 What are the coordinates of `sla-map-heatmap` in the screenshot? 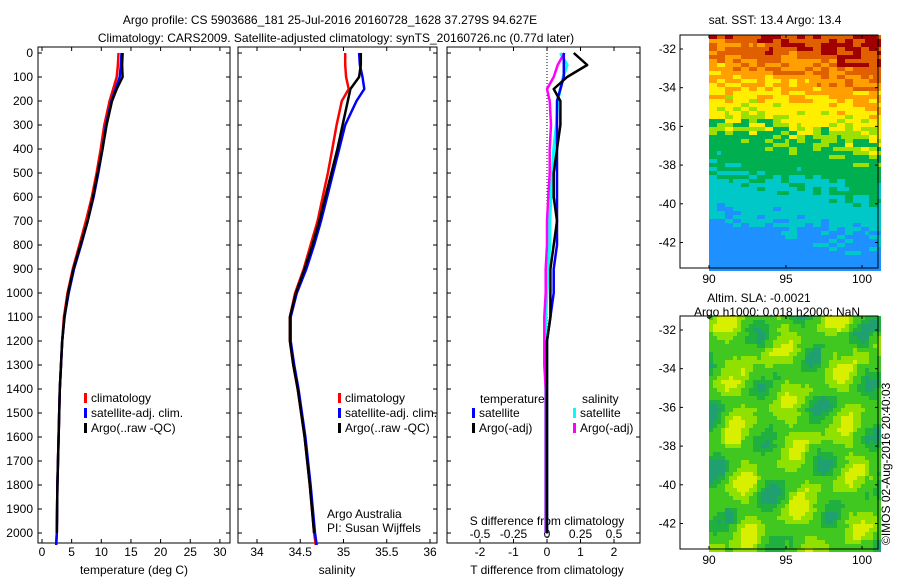 It's located at (795, 434).